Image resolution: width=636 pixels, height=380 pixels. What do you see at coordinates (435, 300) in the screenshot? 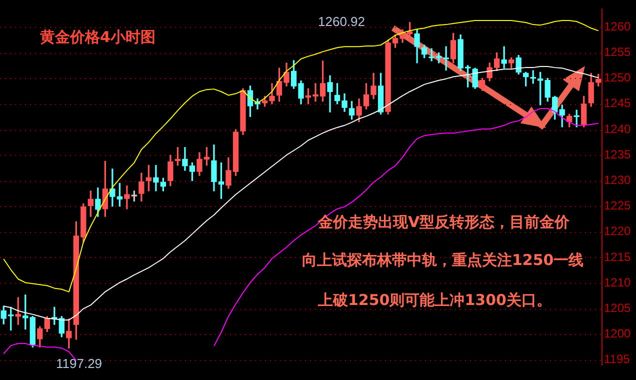
I see `annotation: 上破1250则可能上冲1300关口。` at bounding box center [435, 300].